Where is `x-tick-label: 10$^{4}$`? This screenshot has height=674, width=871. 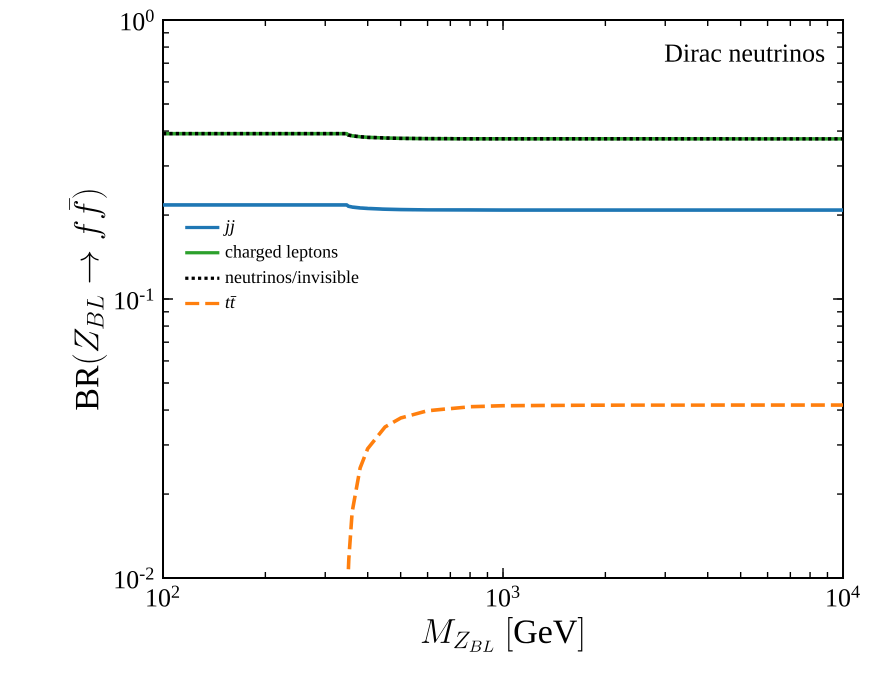
x-tick-label: 10$^{4}$ is located at coordinates (843, 596).